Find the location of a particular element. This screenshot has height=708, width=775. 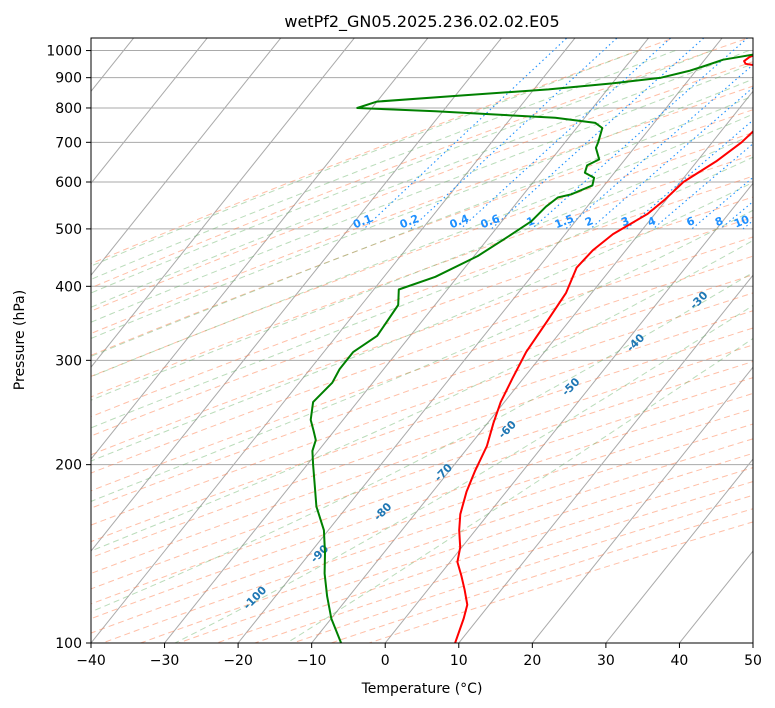

y-tick-label: 900 is located at coordinates (68, 79).